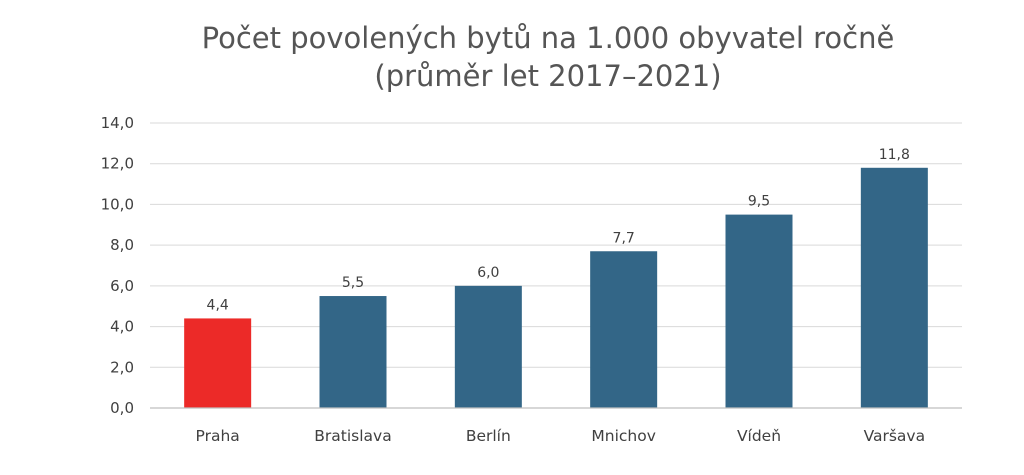  Describe the element at coordinates (759, 436) in the screenshot. I see `category-label: Vídeň` at that location.